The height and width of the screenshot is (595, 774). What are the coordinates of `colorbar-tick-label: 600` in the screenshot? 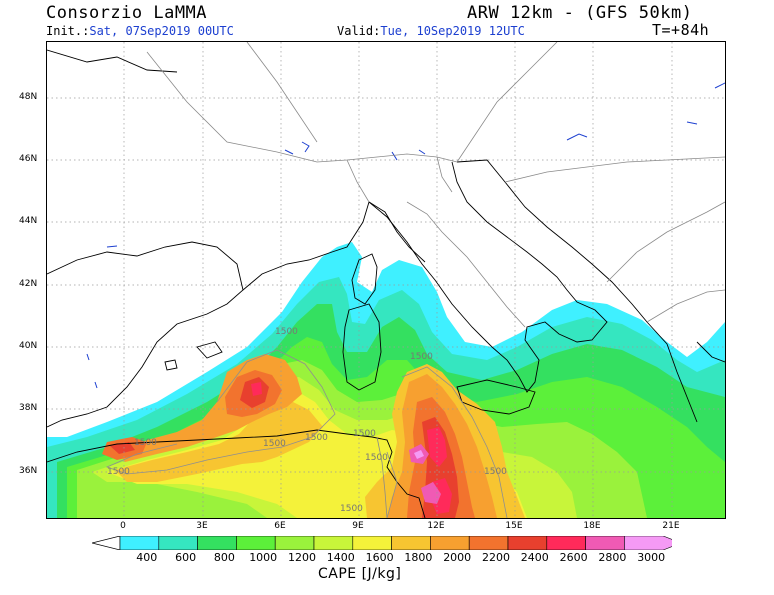 It's located at (186, 557).